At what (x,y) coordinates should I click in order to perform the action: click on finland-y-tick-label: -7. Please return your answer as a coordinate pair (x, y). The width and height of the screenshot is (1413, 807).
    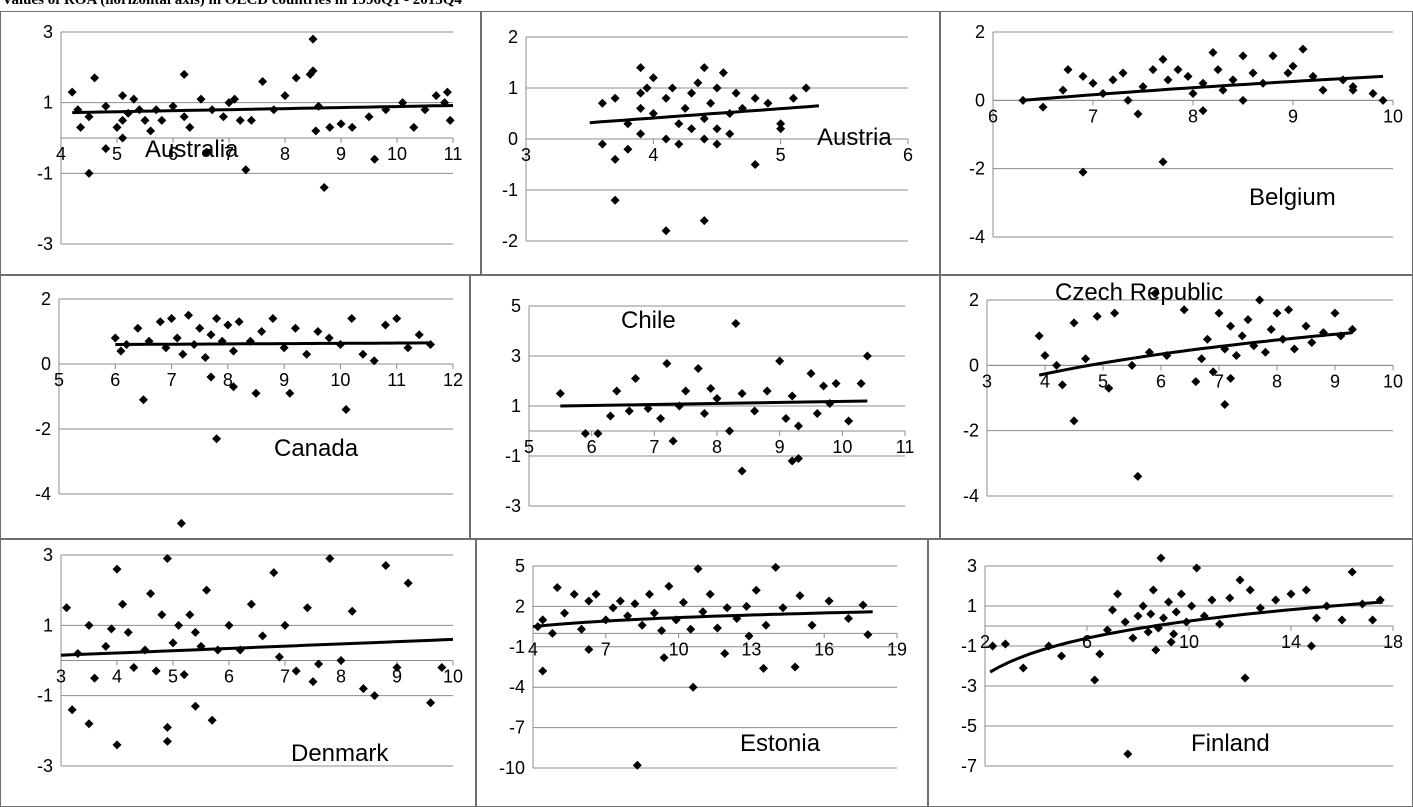
    Looking at the image, I should click on (969, 766).